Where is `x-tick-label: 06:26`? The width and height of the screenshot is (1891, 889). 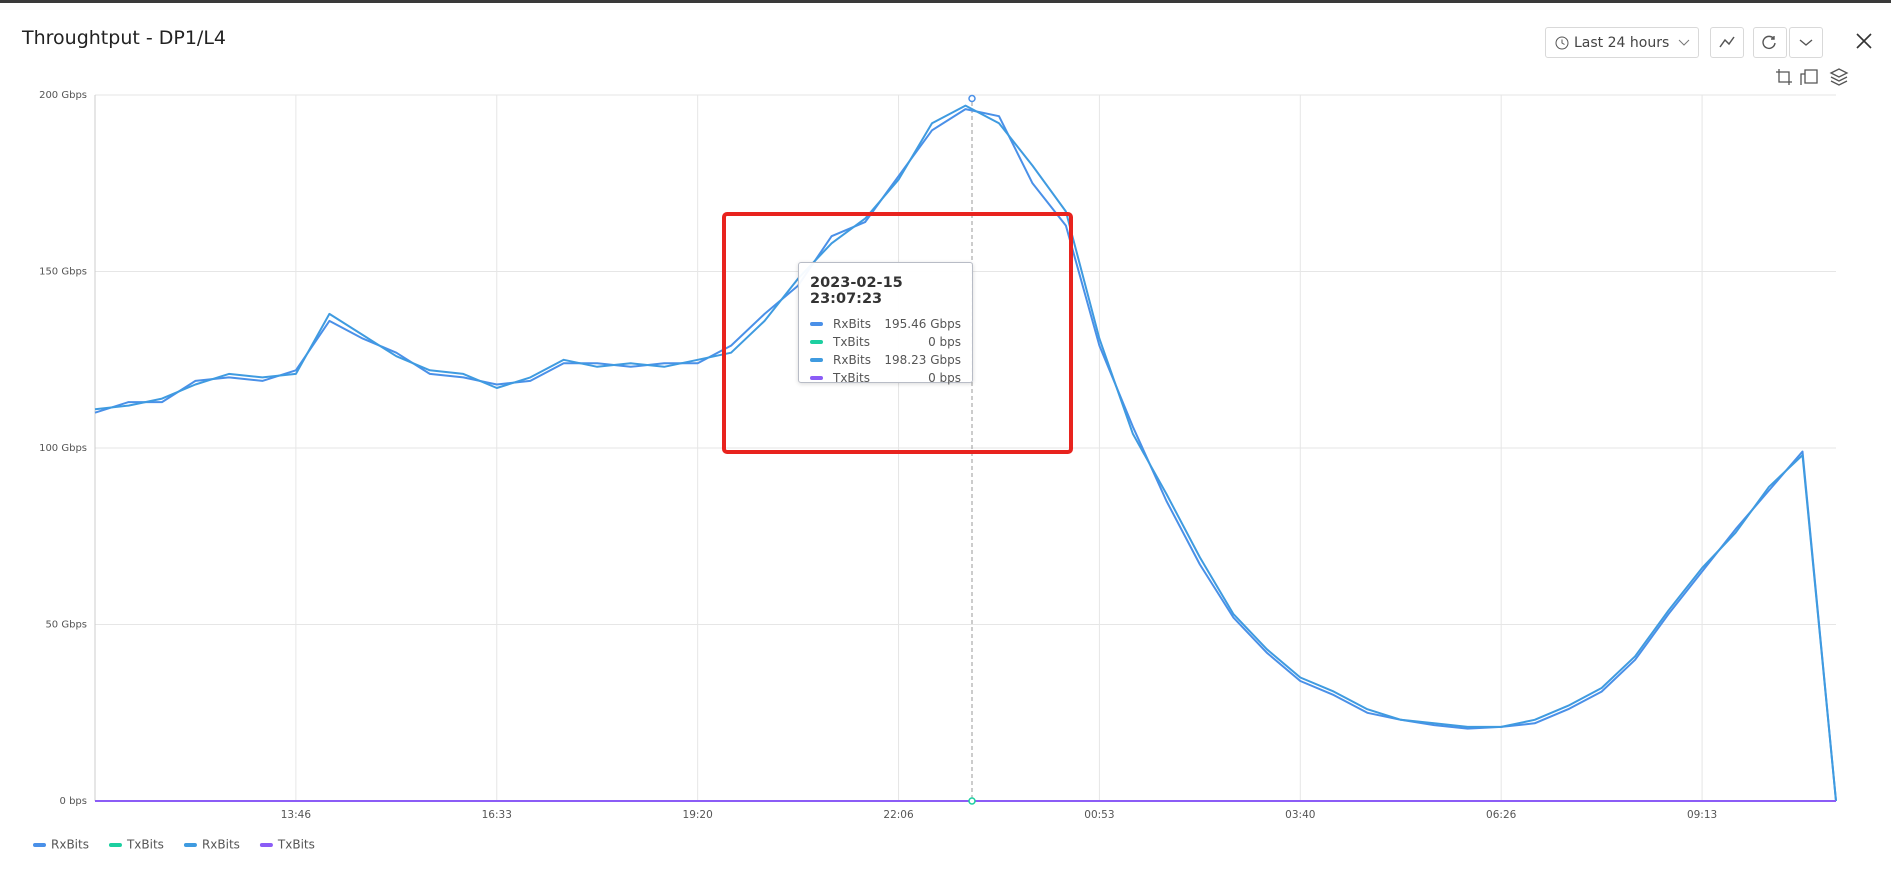
x-tick-label: 06:26 is located at coordinates (1501, 815).